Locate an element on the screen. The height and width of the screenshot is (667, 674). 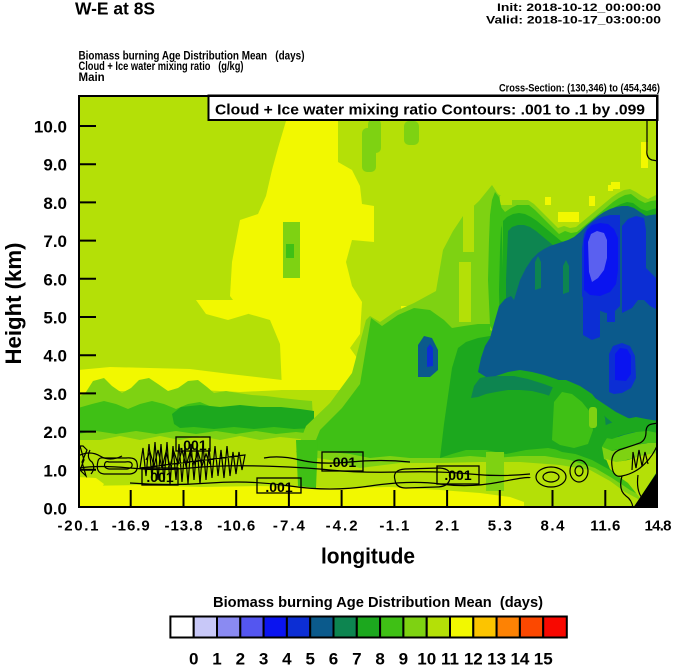
svg-text: -10.6 is located at coordinates (236, 526).